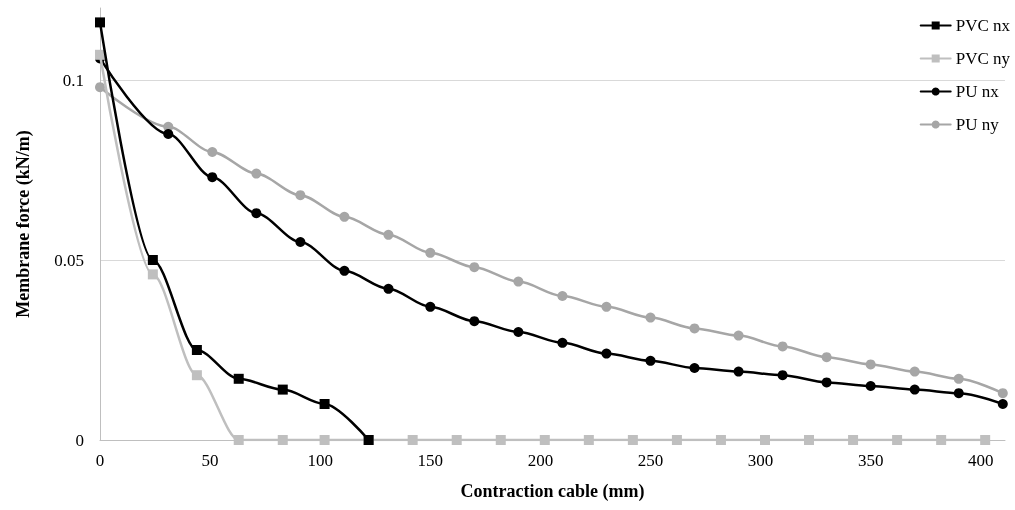 This screenshot has height=510, width=1015. Describe the element at coordinates (552, 491) in the screenshot. I see `x-axis-title: Contraction cable (mm)` at that location.